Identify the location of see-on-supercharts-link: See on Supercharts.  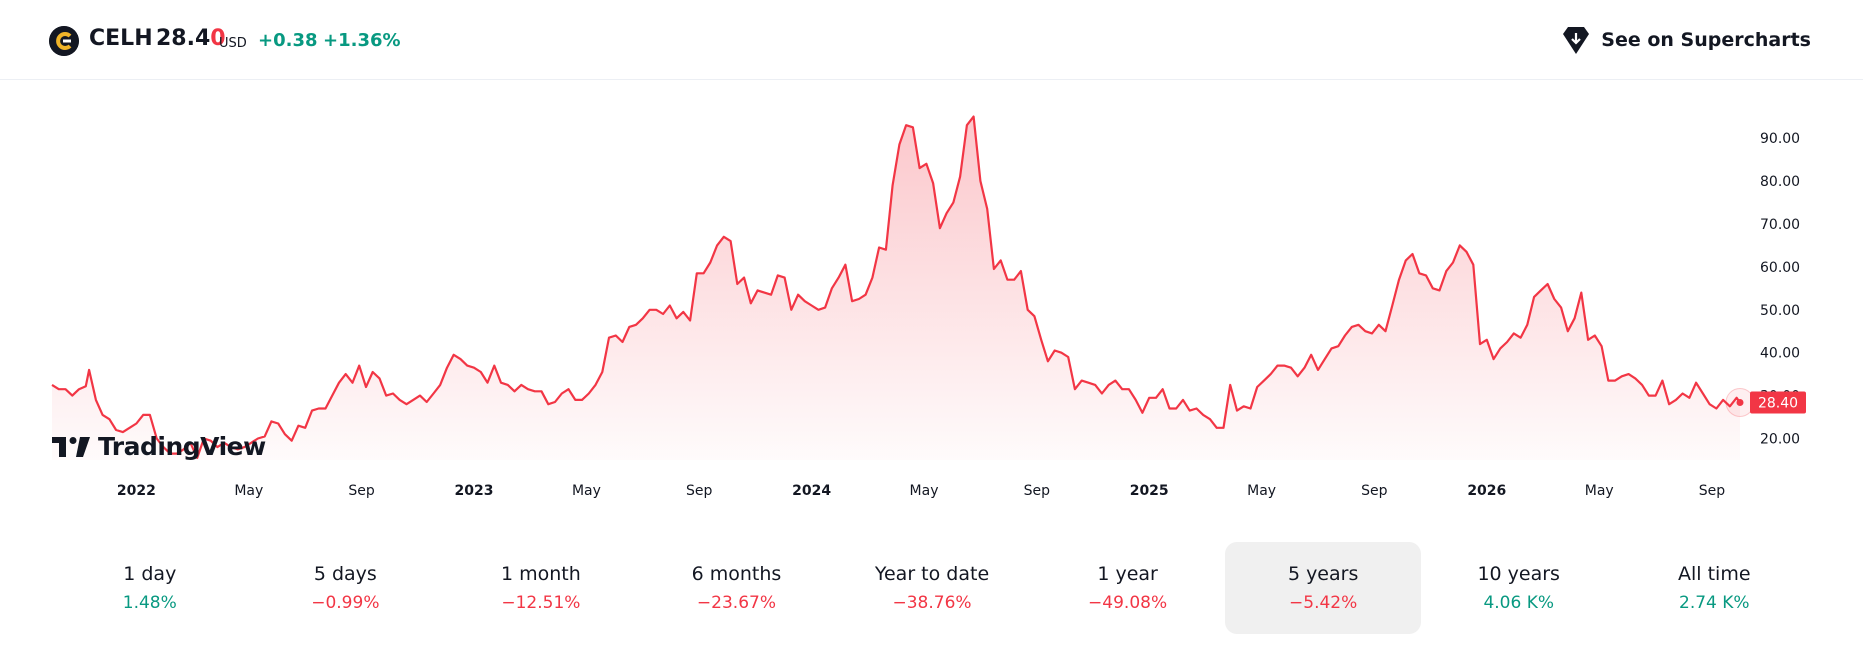
(1686, 40).